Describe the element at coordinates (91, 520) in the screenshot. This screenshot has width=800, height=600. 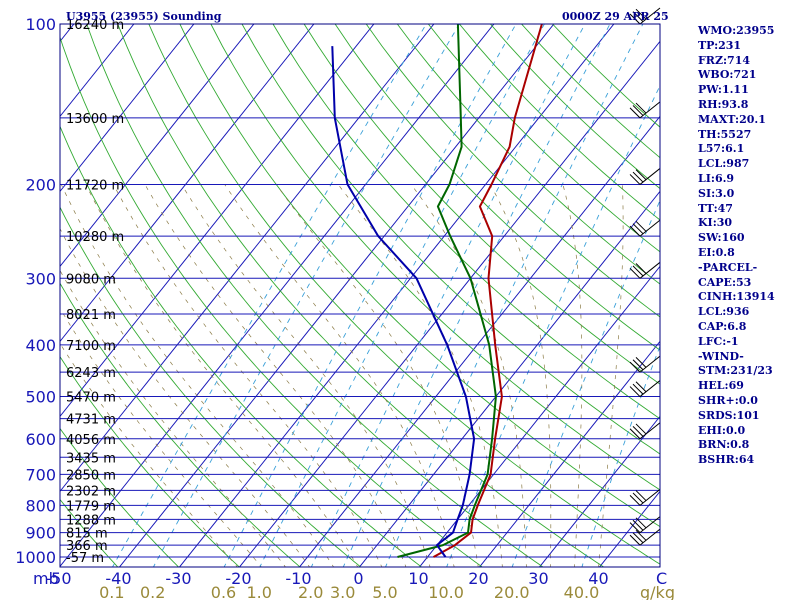
I see `height-label: 1288 m` at that location.